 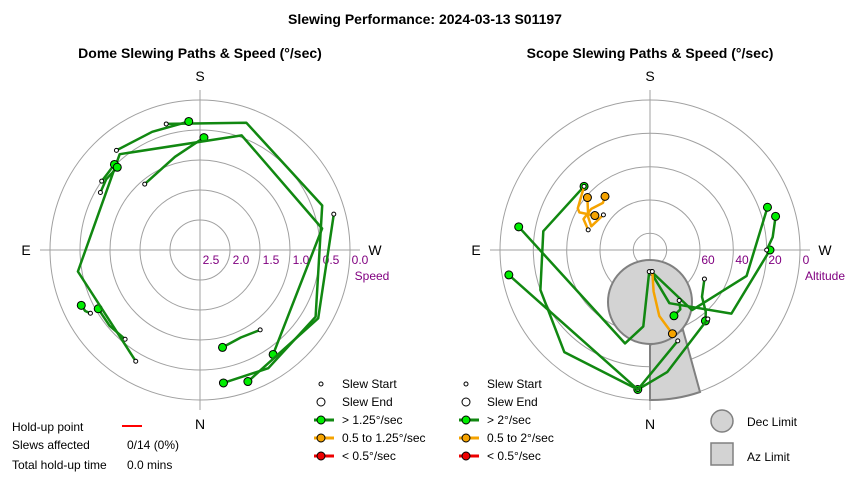 I want to click on figure-title: Slewing Performance: 2024-03-13 S01197, so click(x=425, y=19).